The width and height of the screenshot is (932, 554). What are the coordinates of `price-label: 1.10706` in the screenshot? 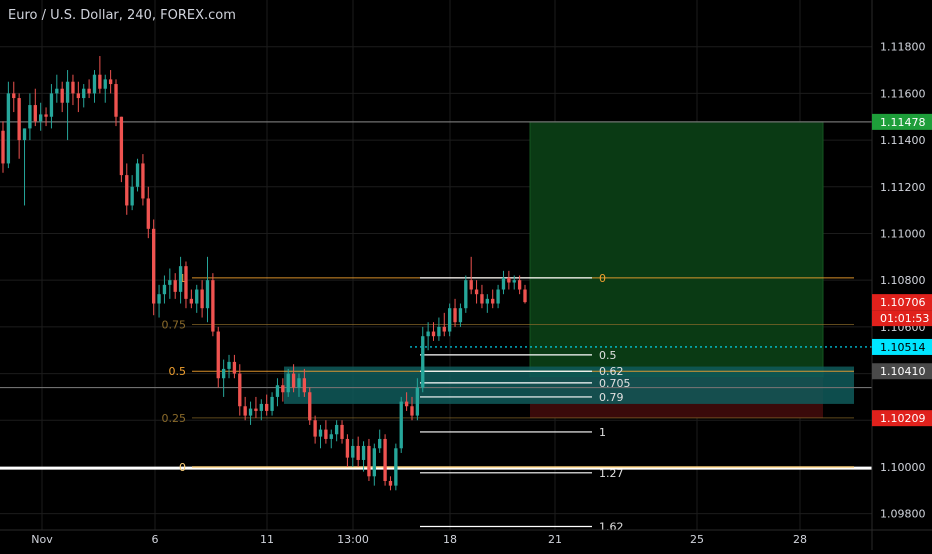 It's located at (902, 302).